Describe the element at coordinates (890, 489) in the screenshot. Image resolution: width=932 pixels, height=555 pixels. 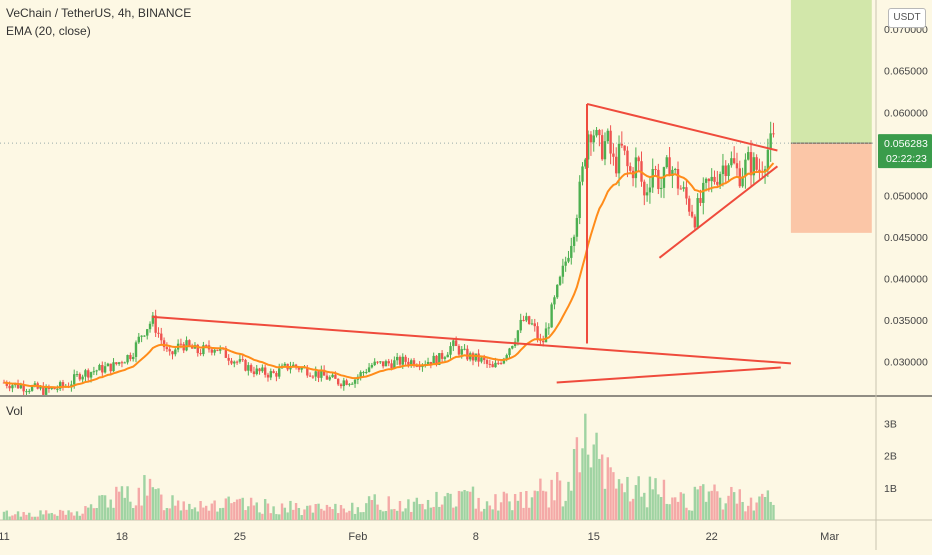
I see `volume-tick-label: 1B` at that location.